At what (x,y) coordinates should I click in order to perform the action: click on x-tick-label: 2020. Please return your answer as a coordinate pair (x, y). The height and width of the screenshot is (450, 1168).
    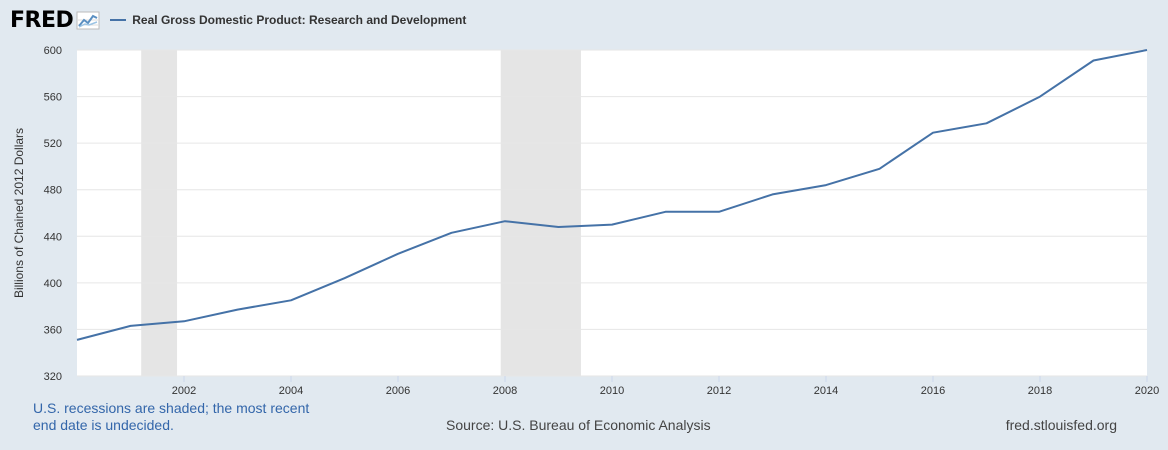
    Looking at the image, I should click on (1147, 391).